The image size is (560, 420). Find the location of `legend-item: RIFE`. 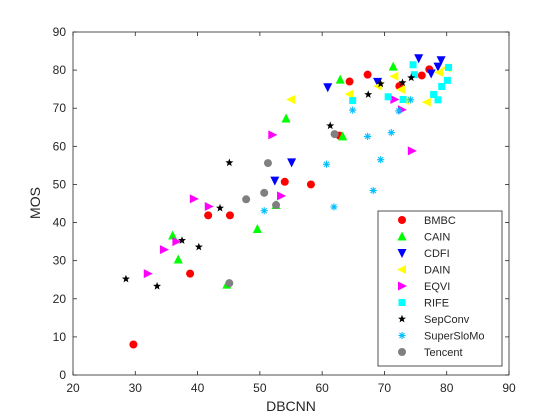

legend-item: RIFE is located at coordinates (423, 304).